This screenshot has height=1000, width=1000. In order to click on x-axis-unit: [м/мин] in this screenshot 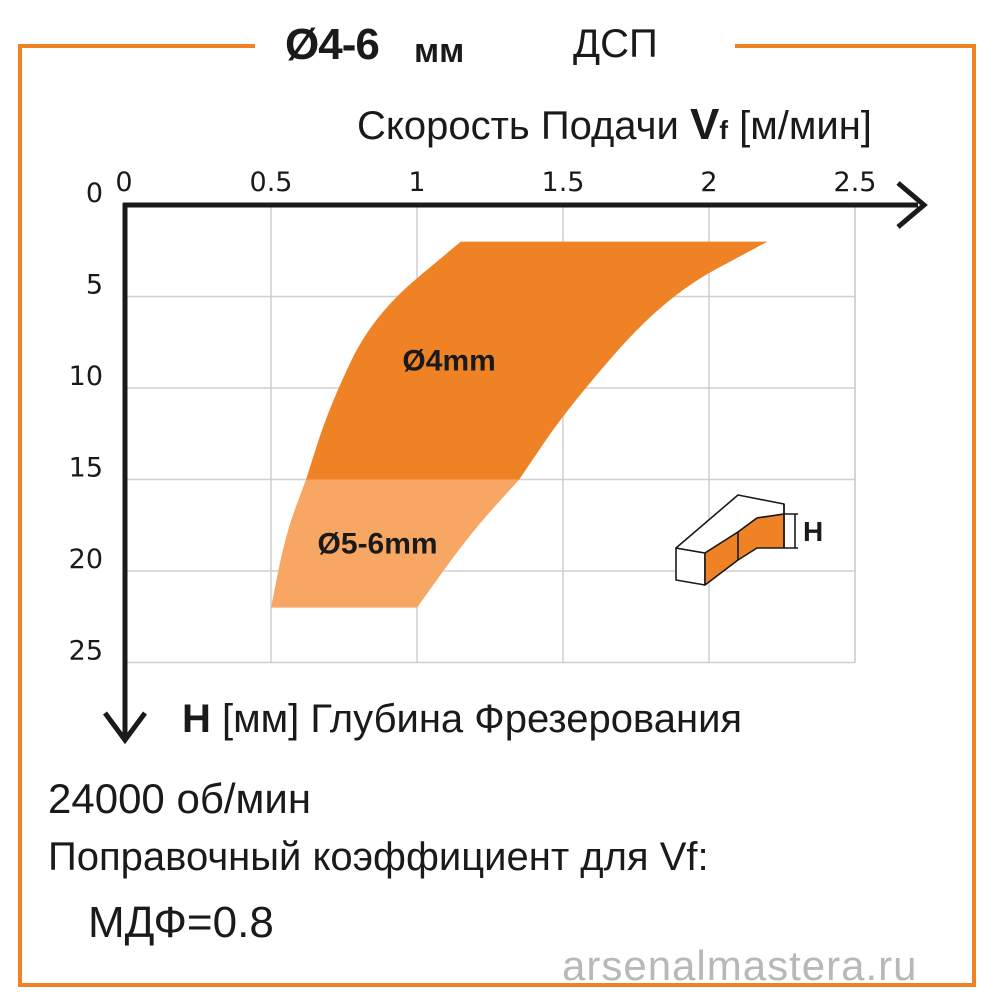, I will do `click(805, 126)`.